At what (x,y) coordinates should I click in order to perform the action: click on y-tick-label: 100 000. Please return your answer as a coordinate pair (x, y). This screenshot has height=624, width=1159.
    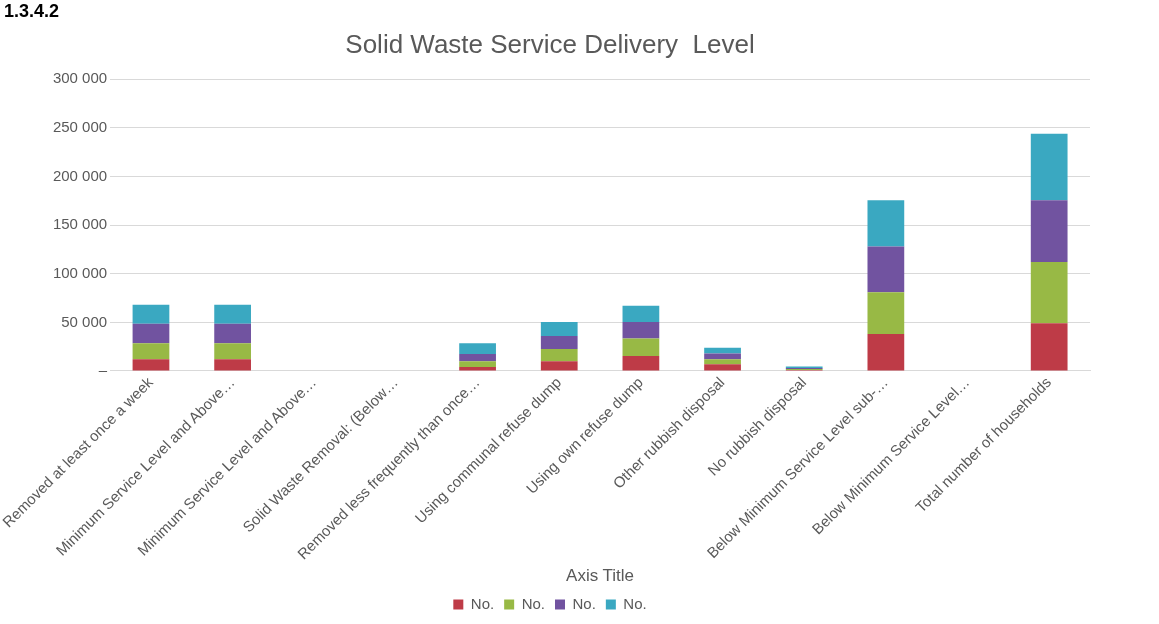
    Looking at the image, I should click on (80, 272).